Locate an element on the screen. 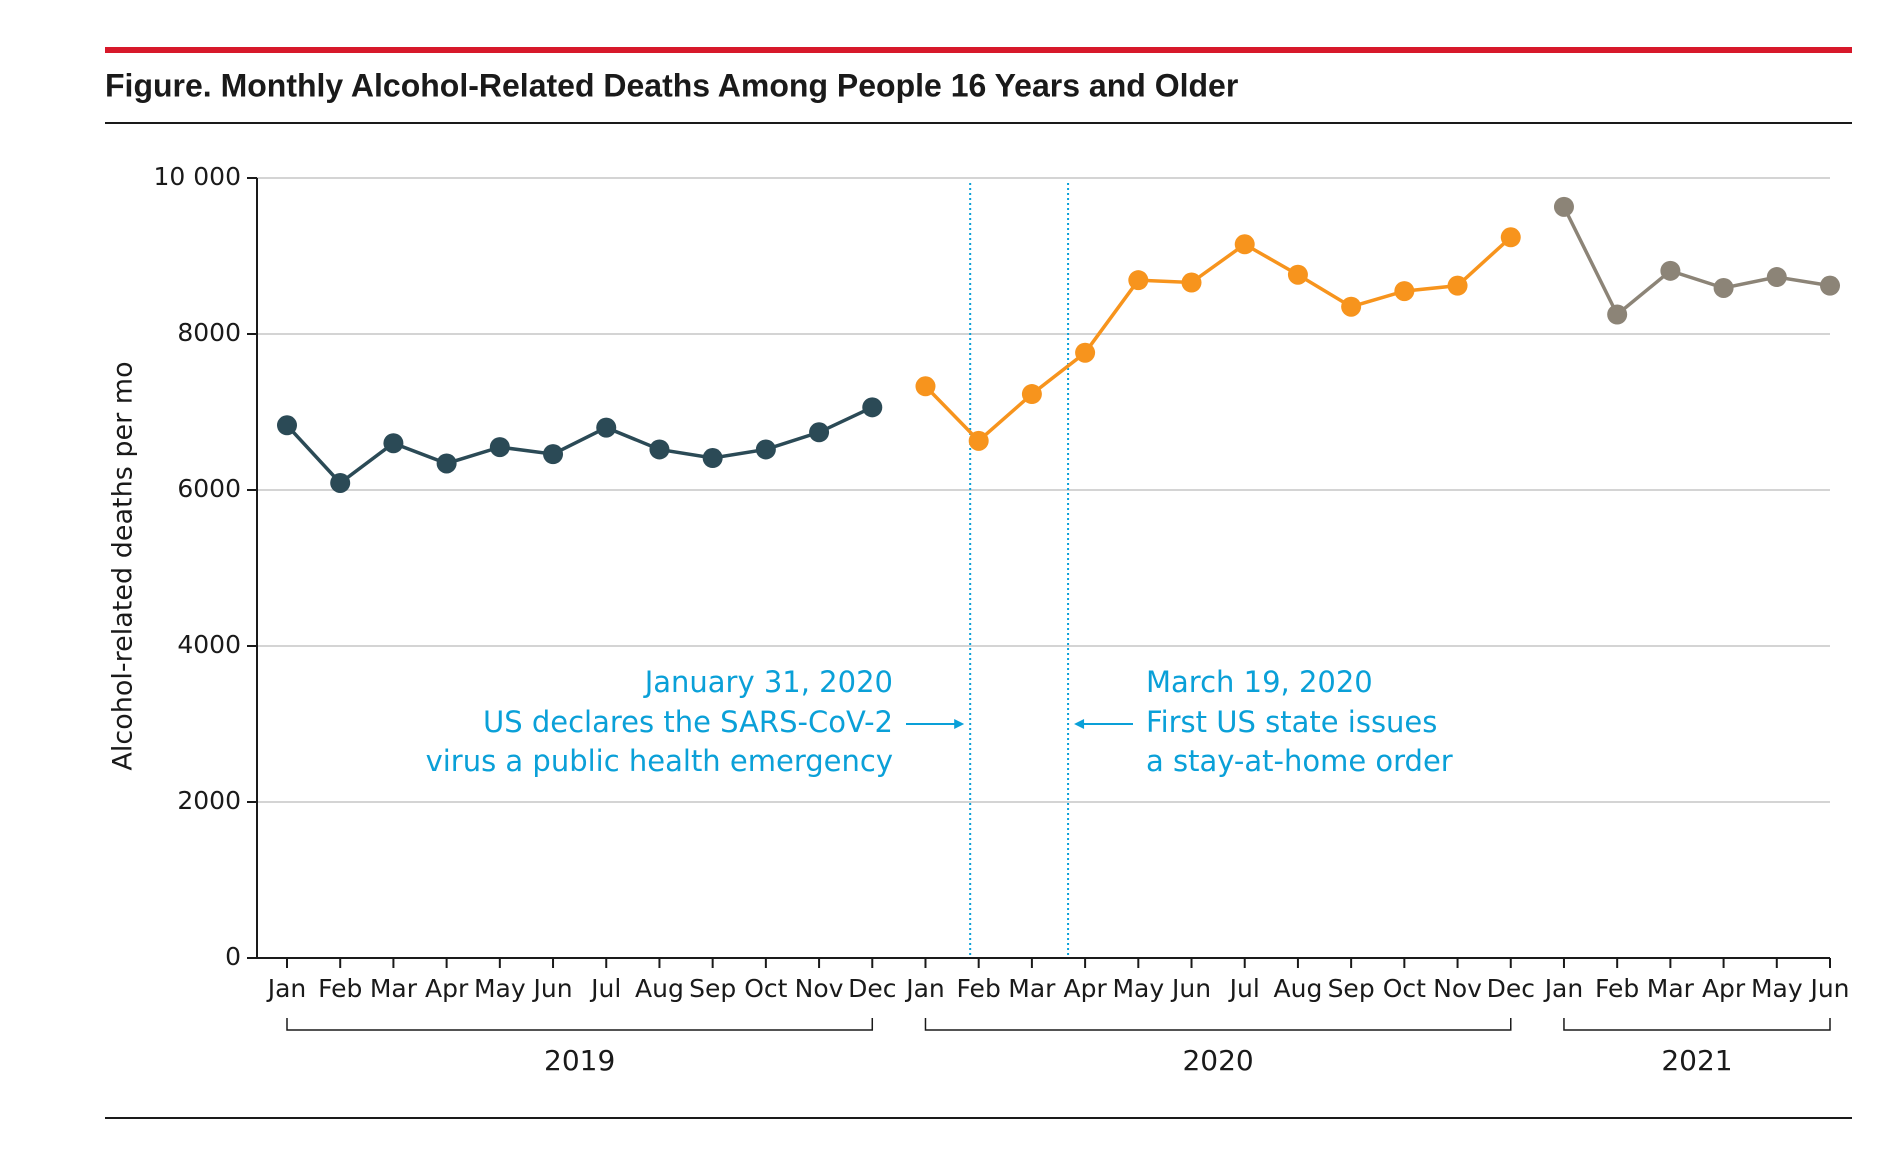 The image size is (1880, 1152). y-tick-label: 4000 is located at coordinates (209, 644).